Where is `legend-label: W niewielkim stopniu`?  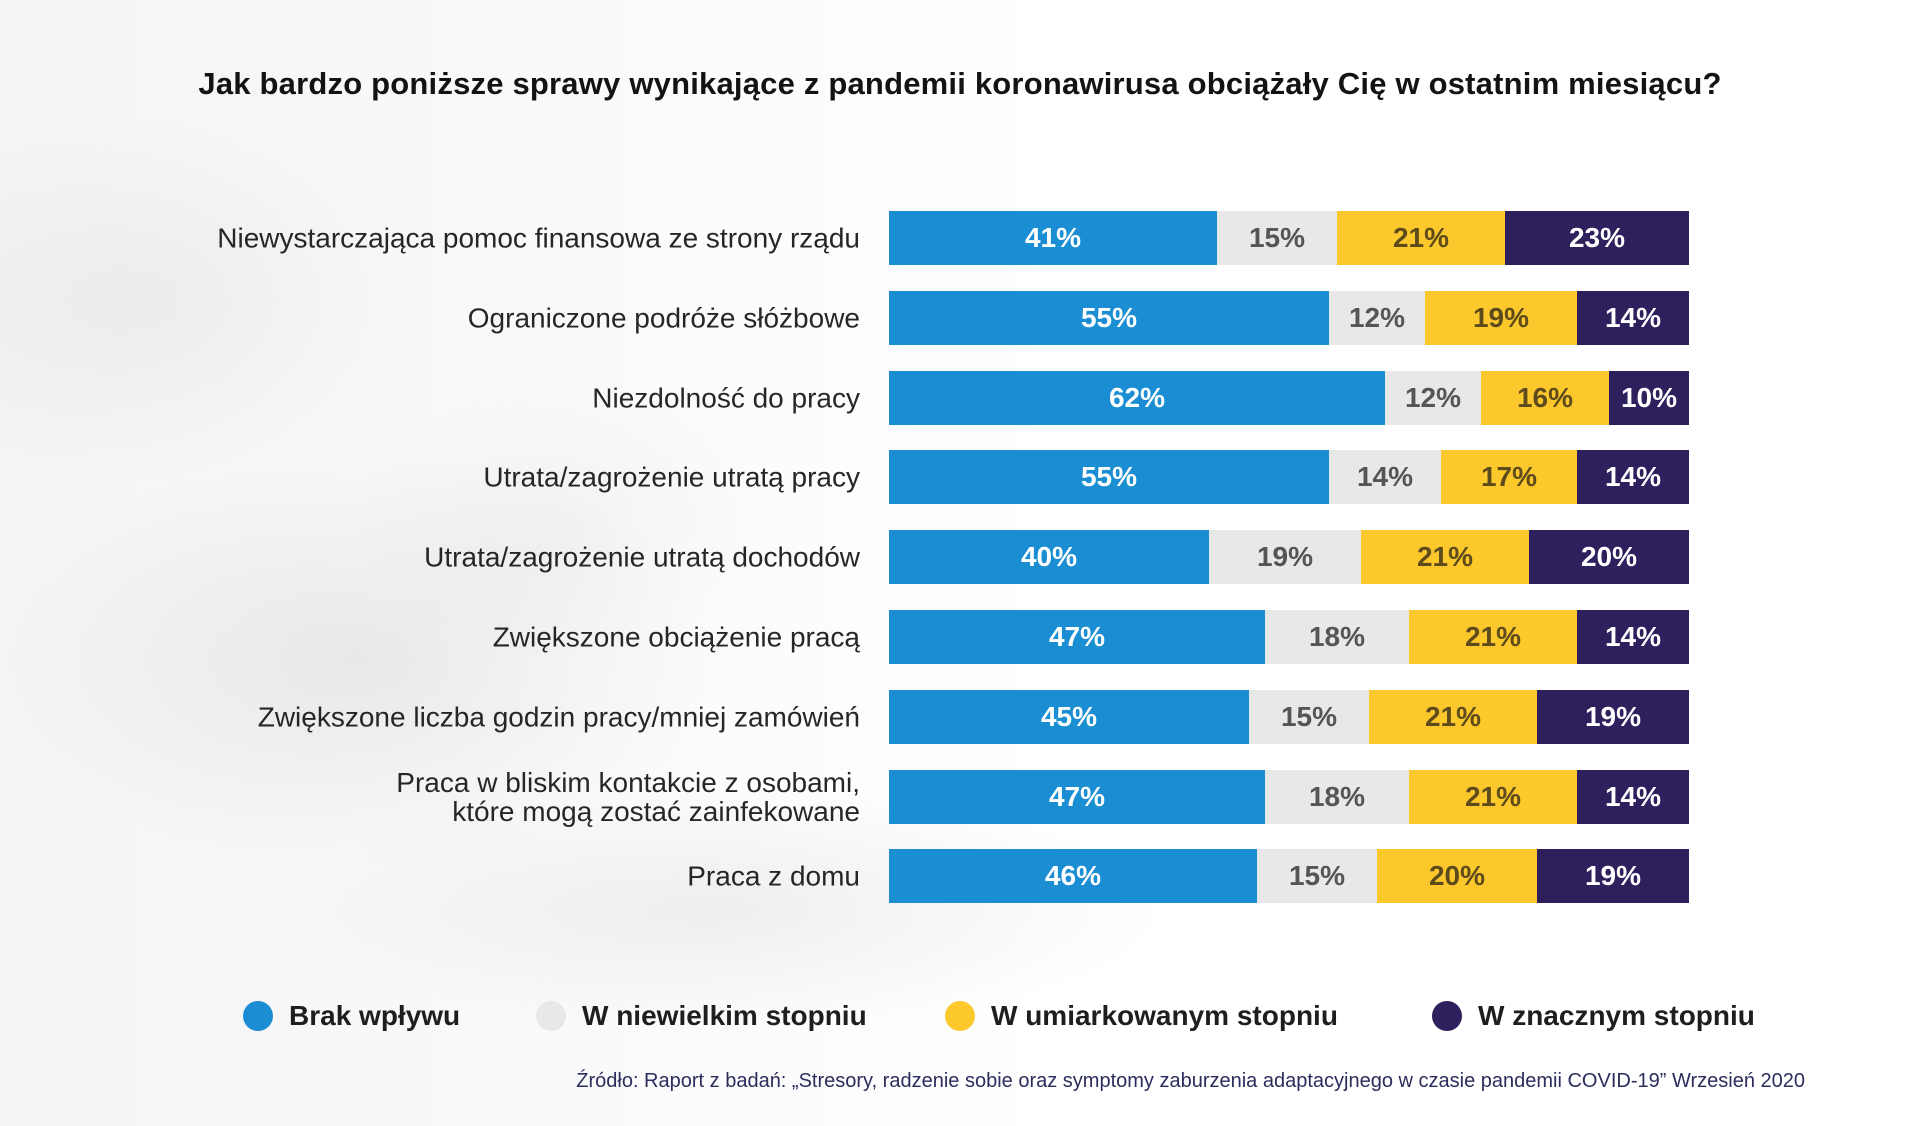 legend-label: W niewielkim stopniu is located at coordinates (724, 1015).